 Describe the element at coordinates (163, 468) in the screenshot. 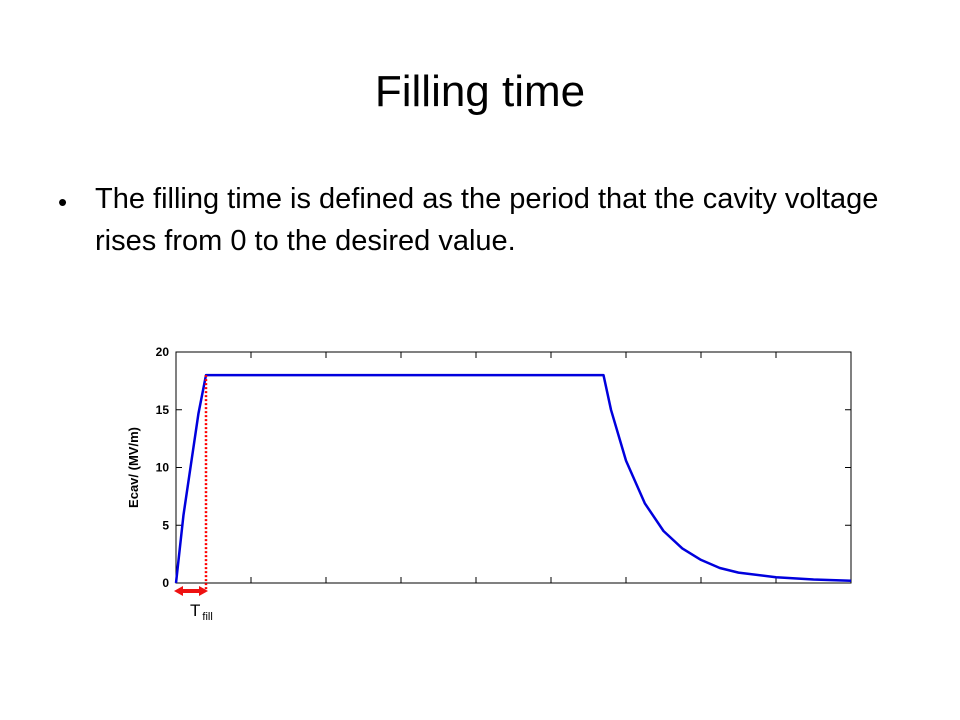

I see `y-tick-label: 10` at that location.